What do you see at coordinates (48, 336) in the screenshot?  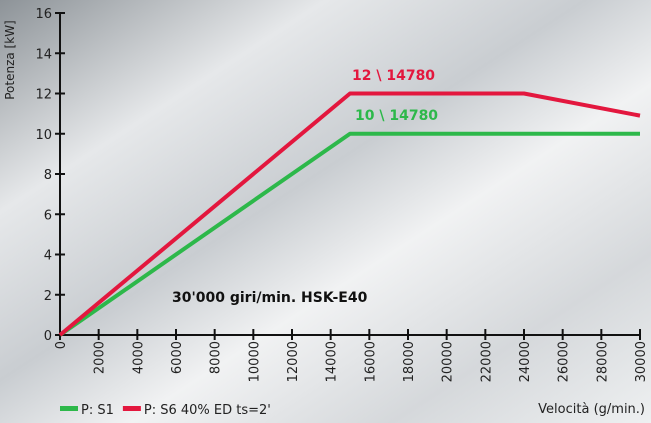 I see `y-tick-label: 0` at bounding box center [48, 336].